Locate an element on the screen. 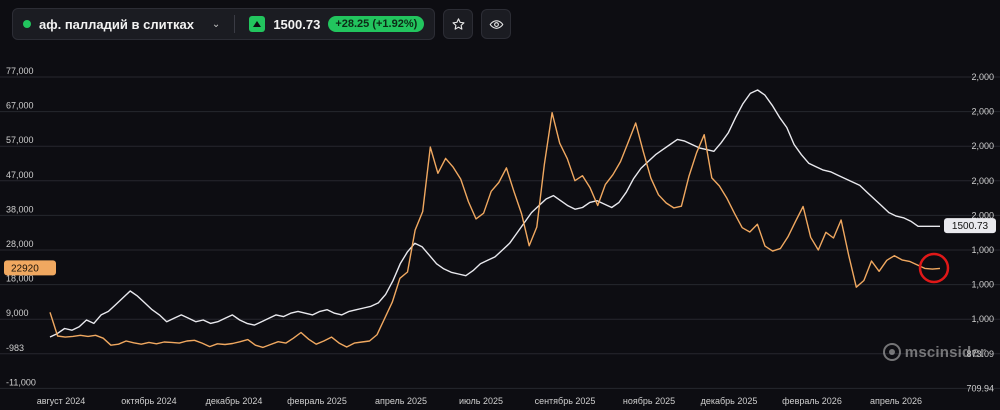 The width and height of the screenshot is (1000, 410). watermark-logo-icon is located at coordinates (891, 352).